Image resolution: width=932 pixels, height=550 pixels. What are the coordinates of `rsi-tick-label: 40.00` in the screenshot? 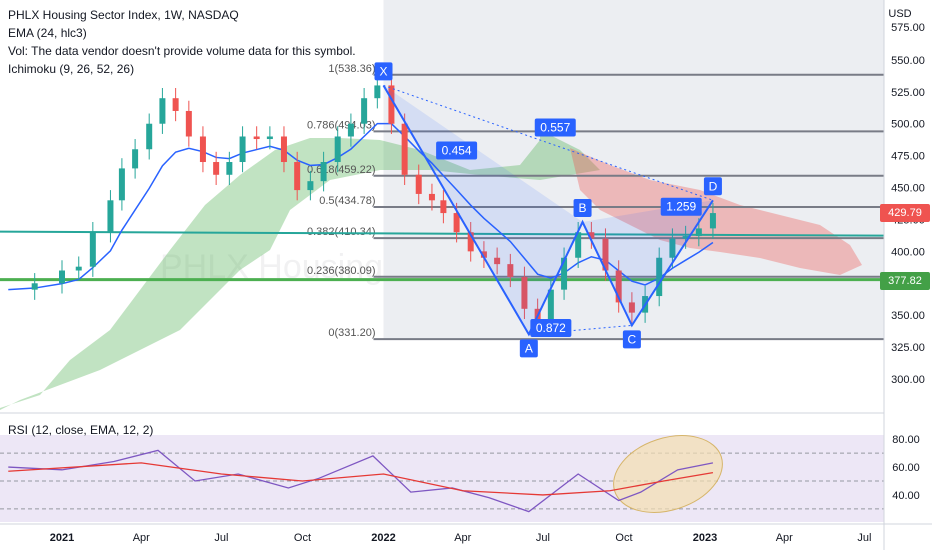 It's located at (906, 496).